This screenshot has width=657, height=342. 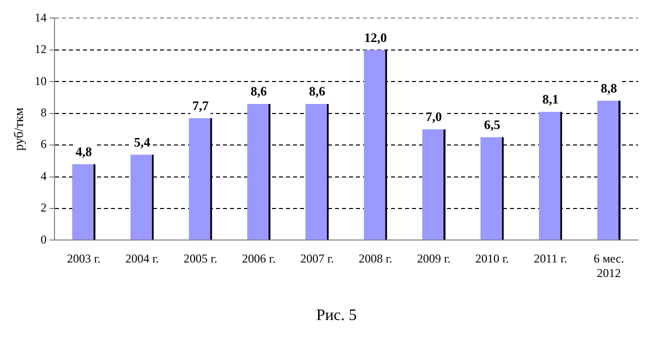 What do you see at coordinates (142, 259) in the screenshot?
I see `x-tick-label: 2004 г.` at bounding box center [142, 259].